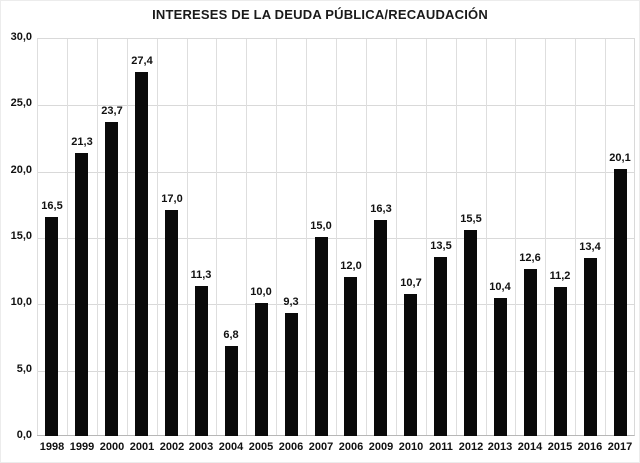 This screenshot has height=463, width=640. What do you see at coordinates (530, 258) in the screenshot?
I see `bar-value-label: 12,6` at bounding box center [530, 258].